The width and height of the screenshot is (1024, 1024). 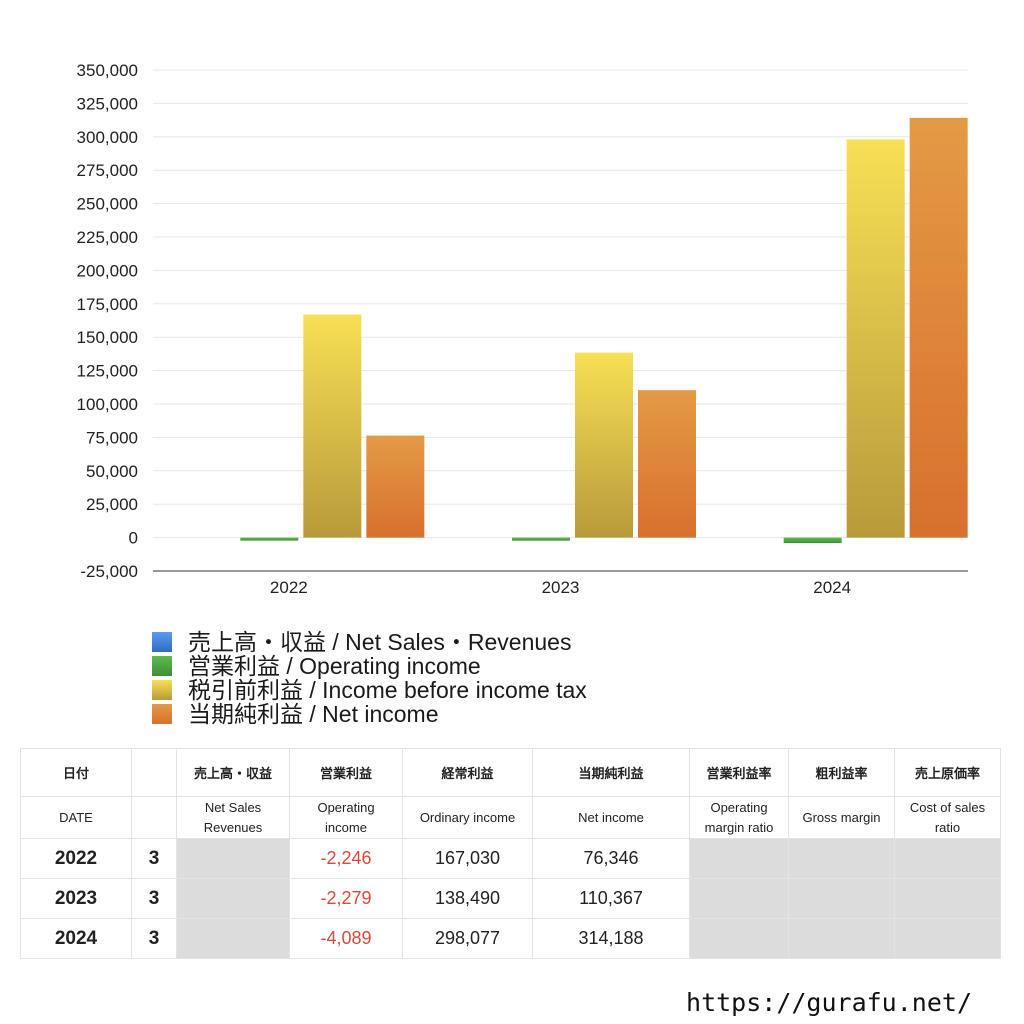 What do you see at coordinates (109, 571) in the screenshot?
I see `y-tick-label: -25,000` at bounding box center [109, 571].